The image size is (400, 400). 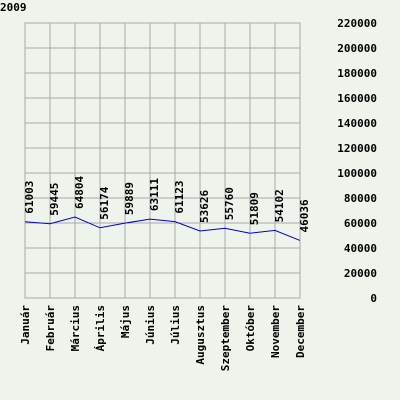 What do you see at coordinates (357, 73) in the screenshot?
I see `y-tick-label: 180000` at bounding box center [357, 73].